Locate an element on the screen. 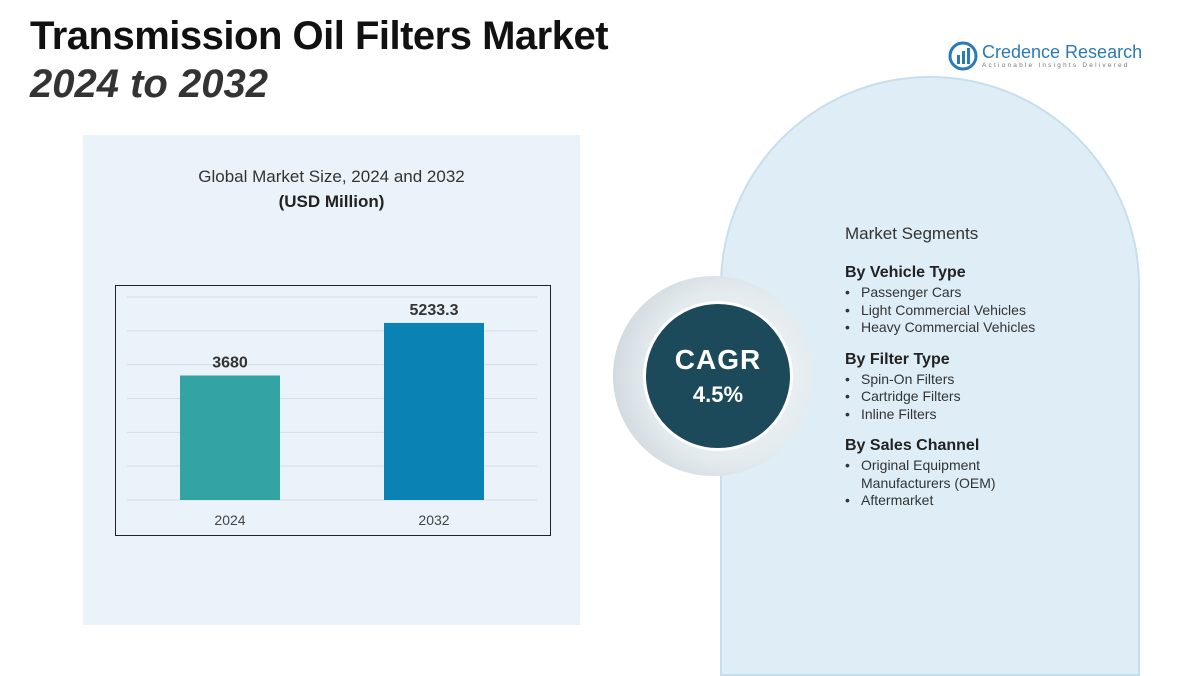 This screenshot has height=676, width=1181. logo-tagline: Actionable Insights Delivered is located at coordinates (1056, 65).